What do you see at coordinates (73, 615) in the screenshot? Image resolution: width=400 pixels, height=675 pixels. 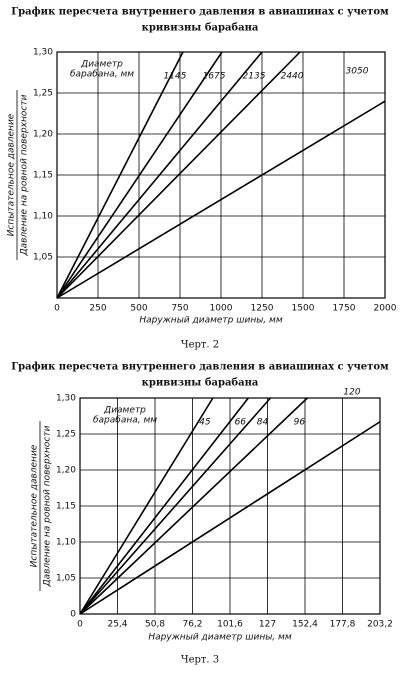 I see `y-tick-label: 0` at bounding box center [73, 615].